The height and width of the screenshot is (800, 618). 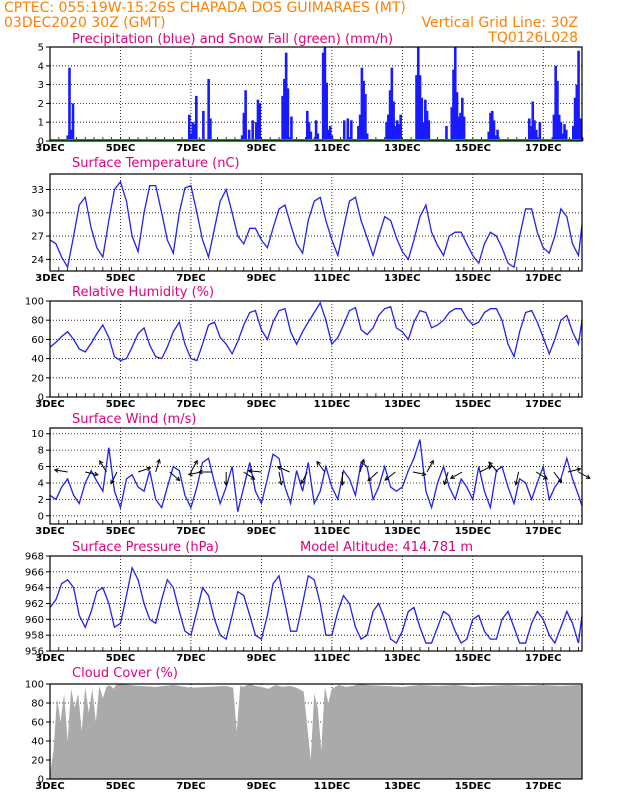 I want to click on humidity-xtick-label: 13DEC, so click(x=402, y=404).